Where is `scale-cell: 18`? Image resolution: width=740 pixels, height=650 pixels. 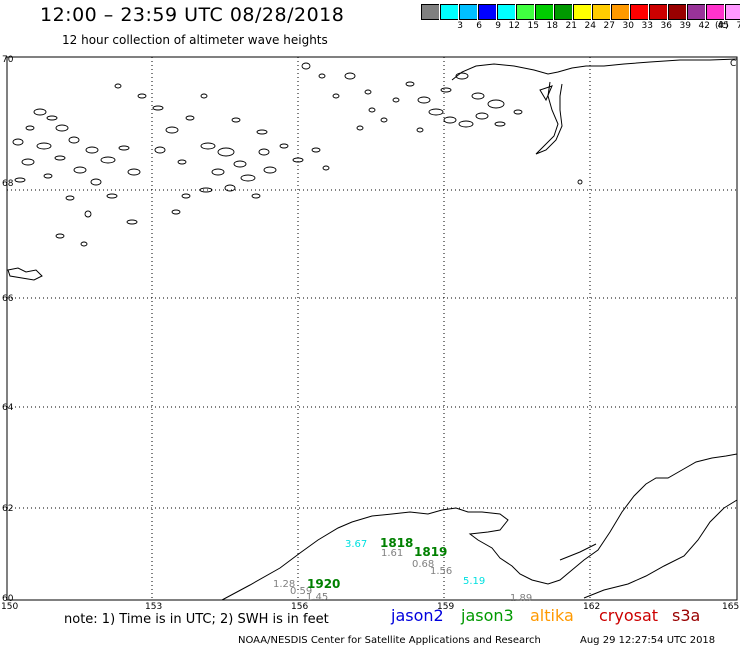 scale-cell: 18 is located at coordinates (546, 17).